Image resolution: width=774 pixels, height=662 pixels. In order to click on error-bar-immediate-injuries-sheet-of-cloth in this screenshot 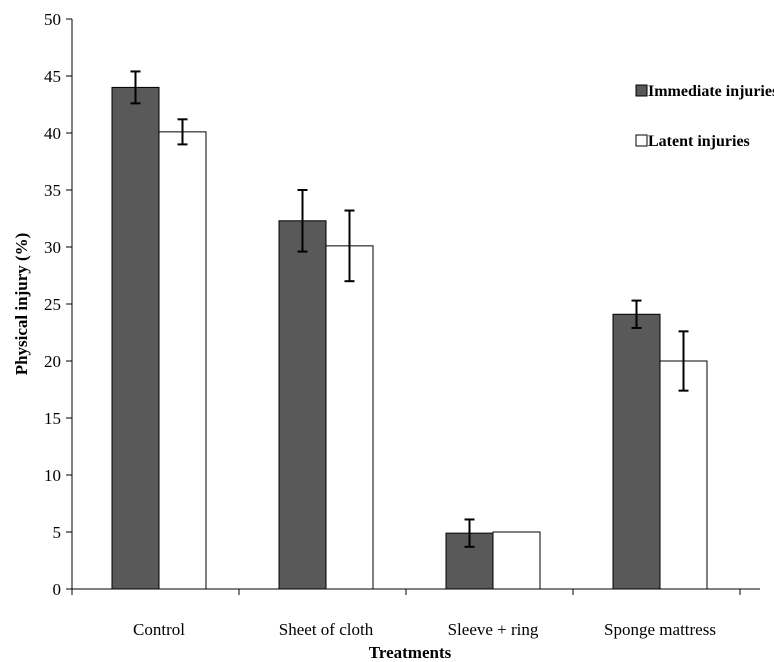, I will do `click(302, 221)`.